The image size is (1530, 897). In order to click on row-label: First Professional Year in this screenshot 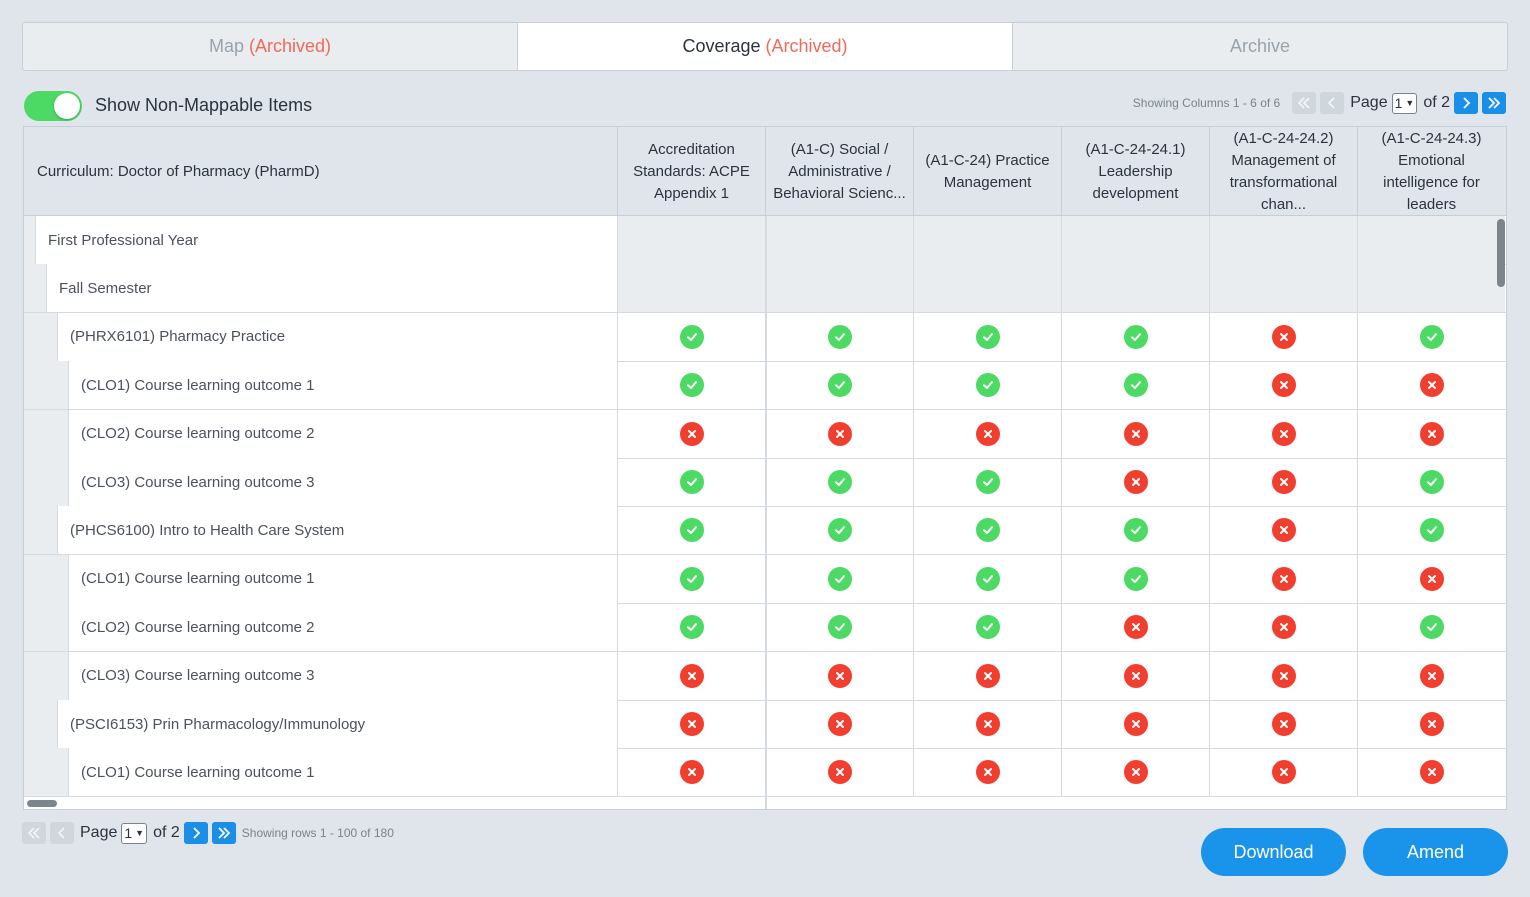, I will do `click(326, 240)`.